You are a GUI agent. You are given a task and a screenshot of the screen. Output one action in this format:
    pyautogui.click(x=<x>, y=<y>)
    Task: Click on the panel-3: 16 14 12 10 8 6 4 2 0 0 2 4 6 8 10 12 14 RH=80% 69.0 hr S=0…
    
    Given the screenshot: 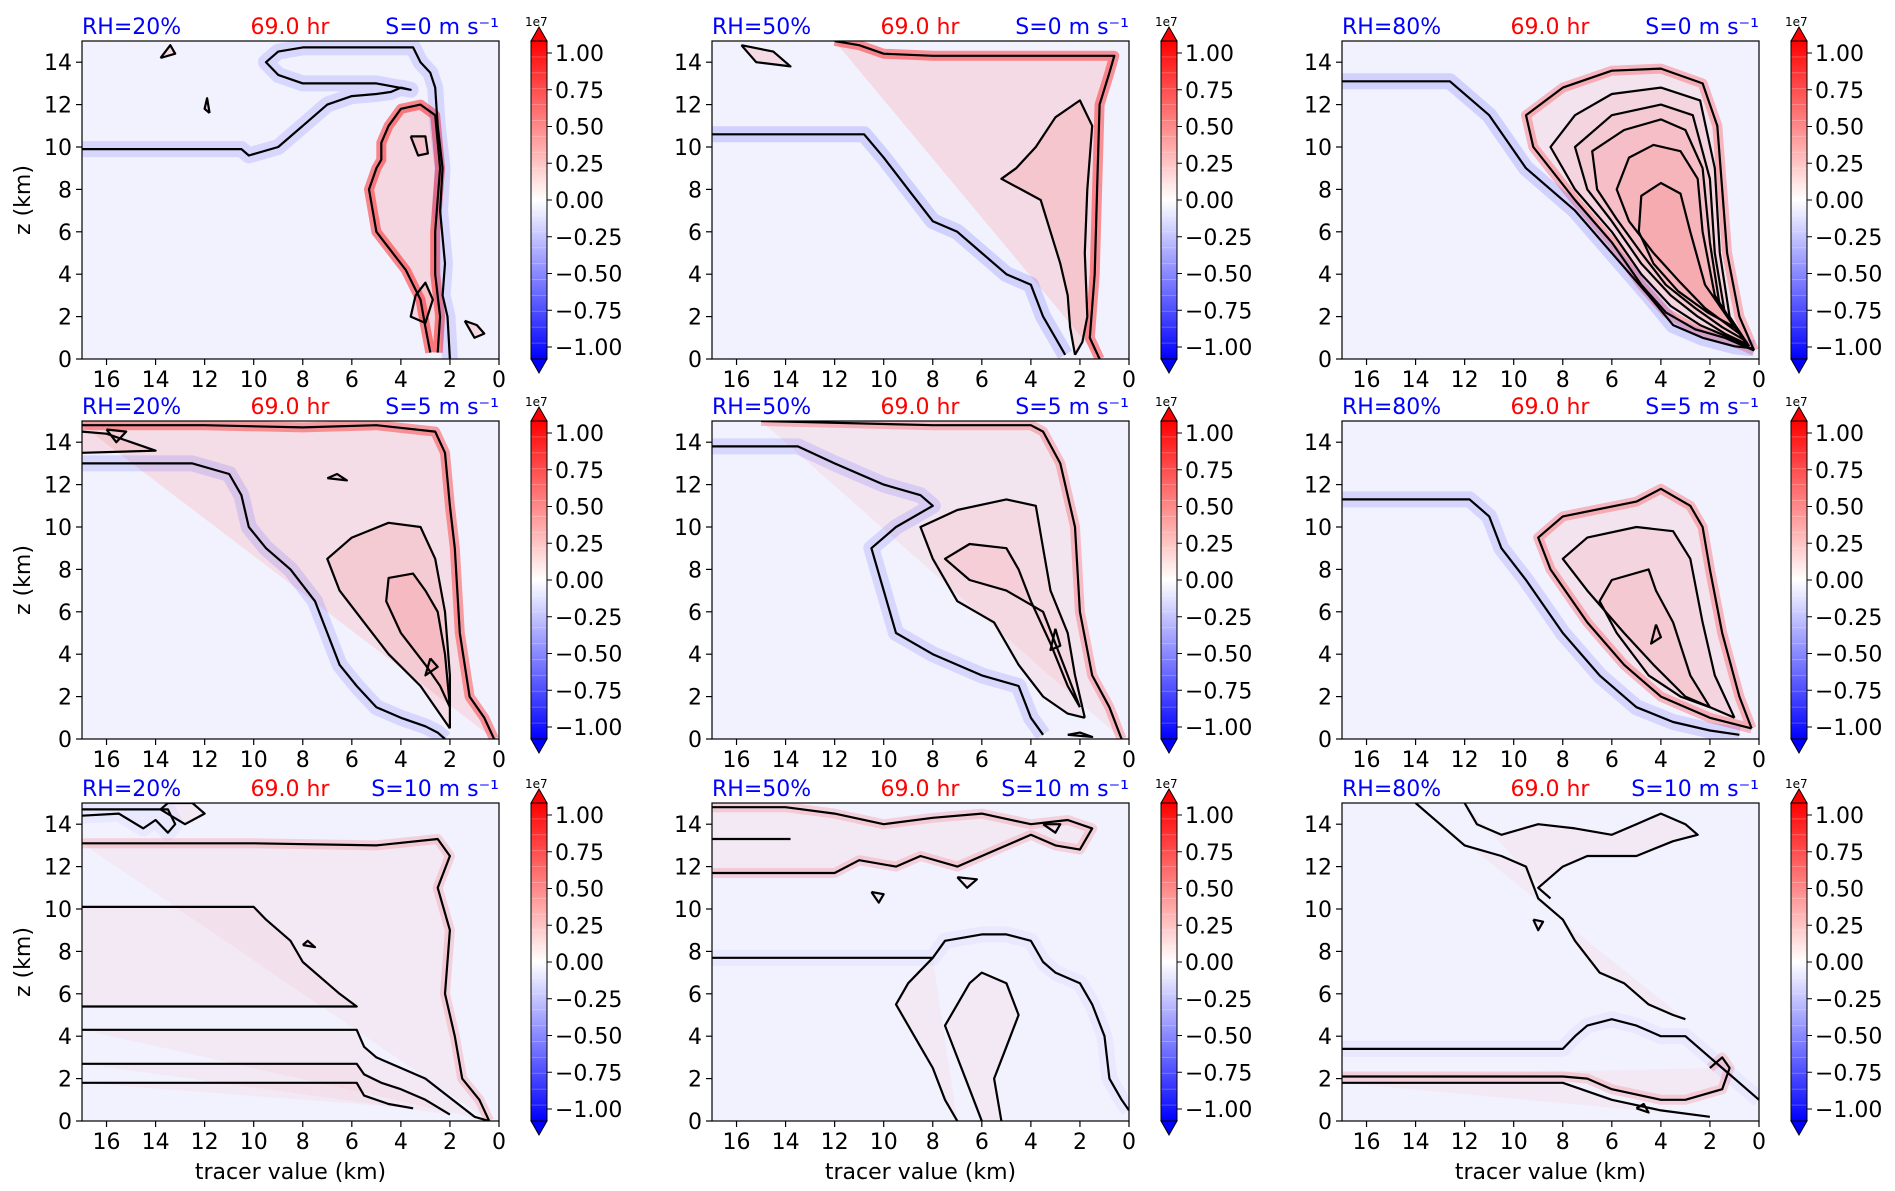 What is the action you would take?
    pyautogui.click(x=1593, y=204)
    